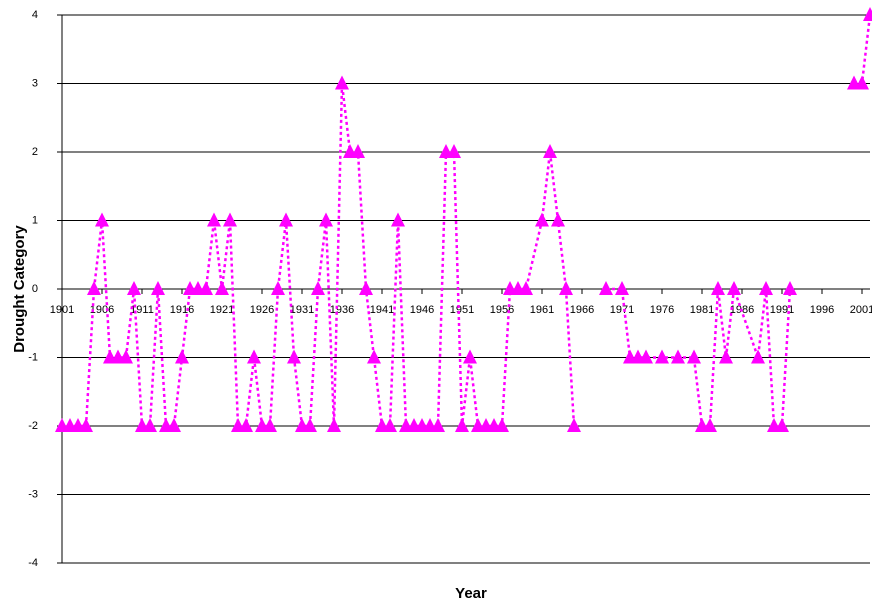 This screenshot has width=872, height=611. I want to click on x-tick-label: 1916, so click(182, 310).